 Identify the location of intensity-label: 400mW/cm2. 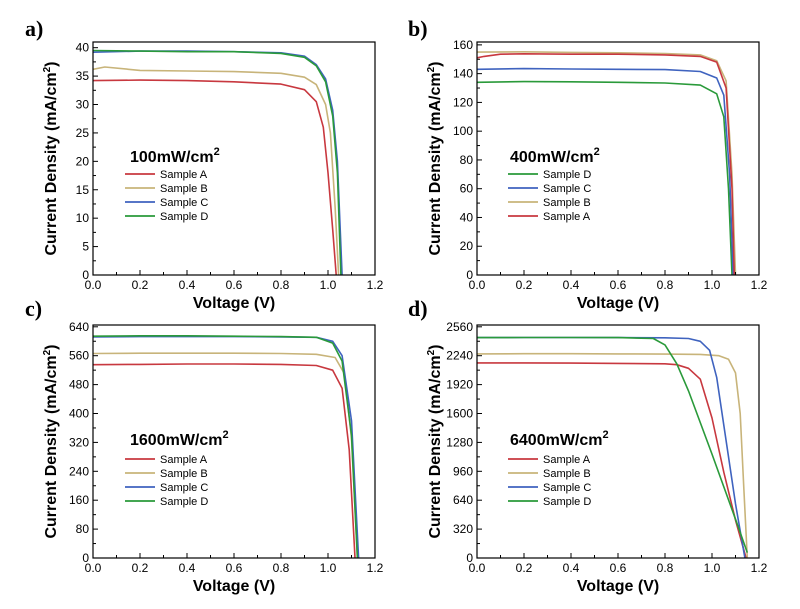
(555, 156).